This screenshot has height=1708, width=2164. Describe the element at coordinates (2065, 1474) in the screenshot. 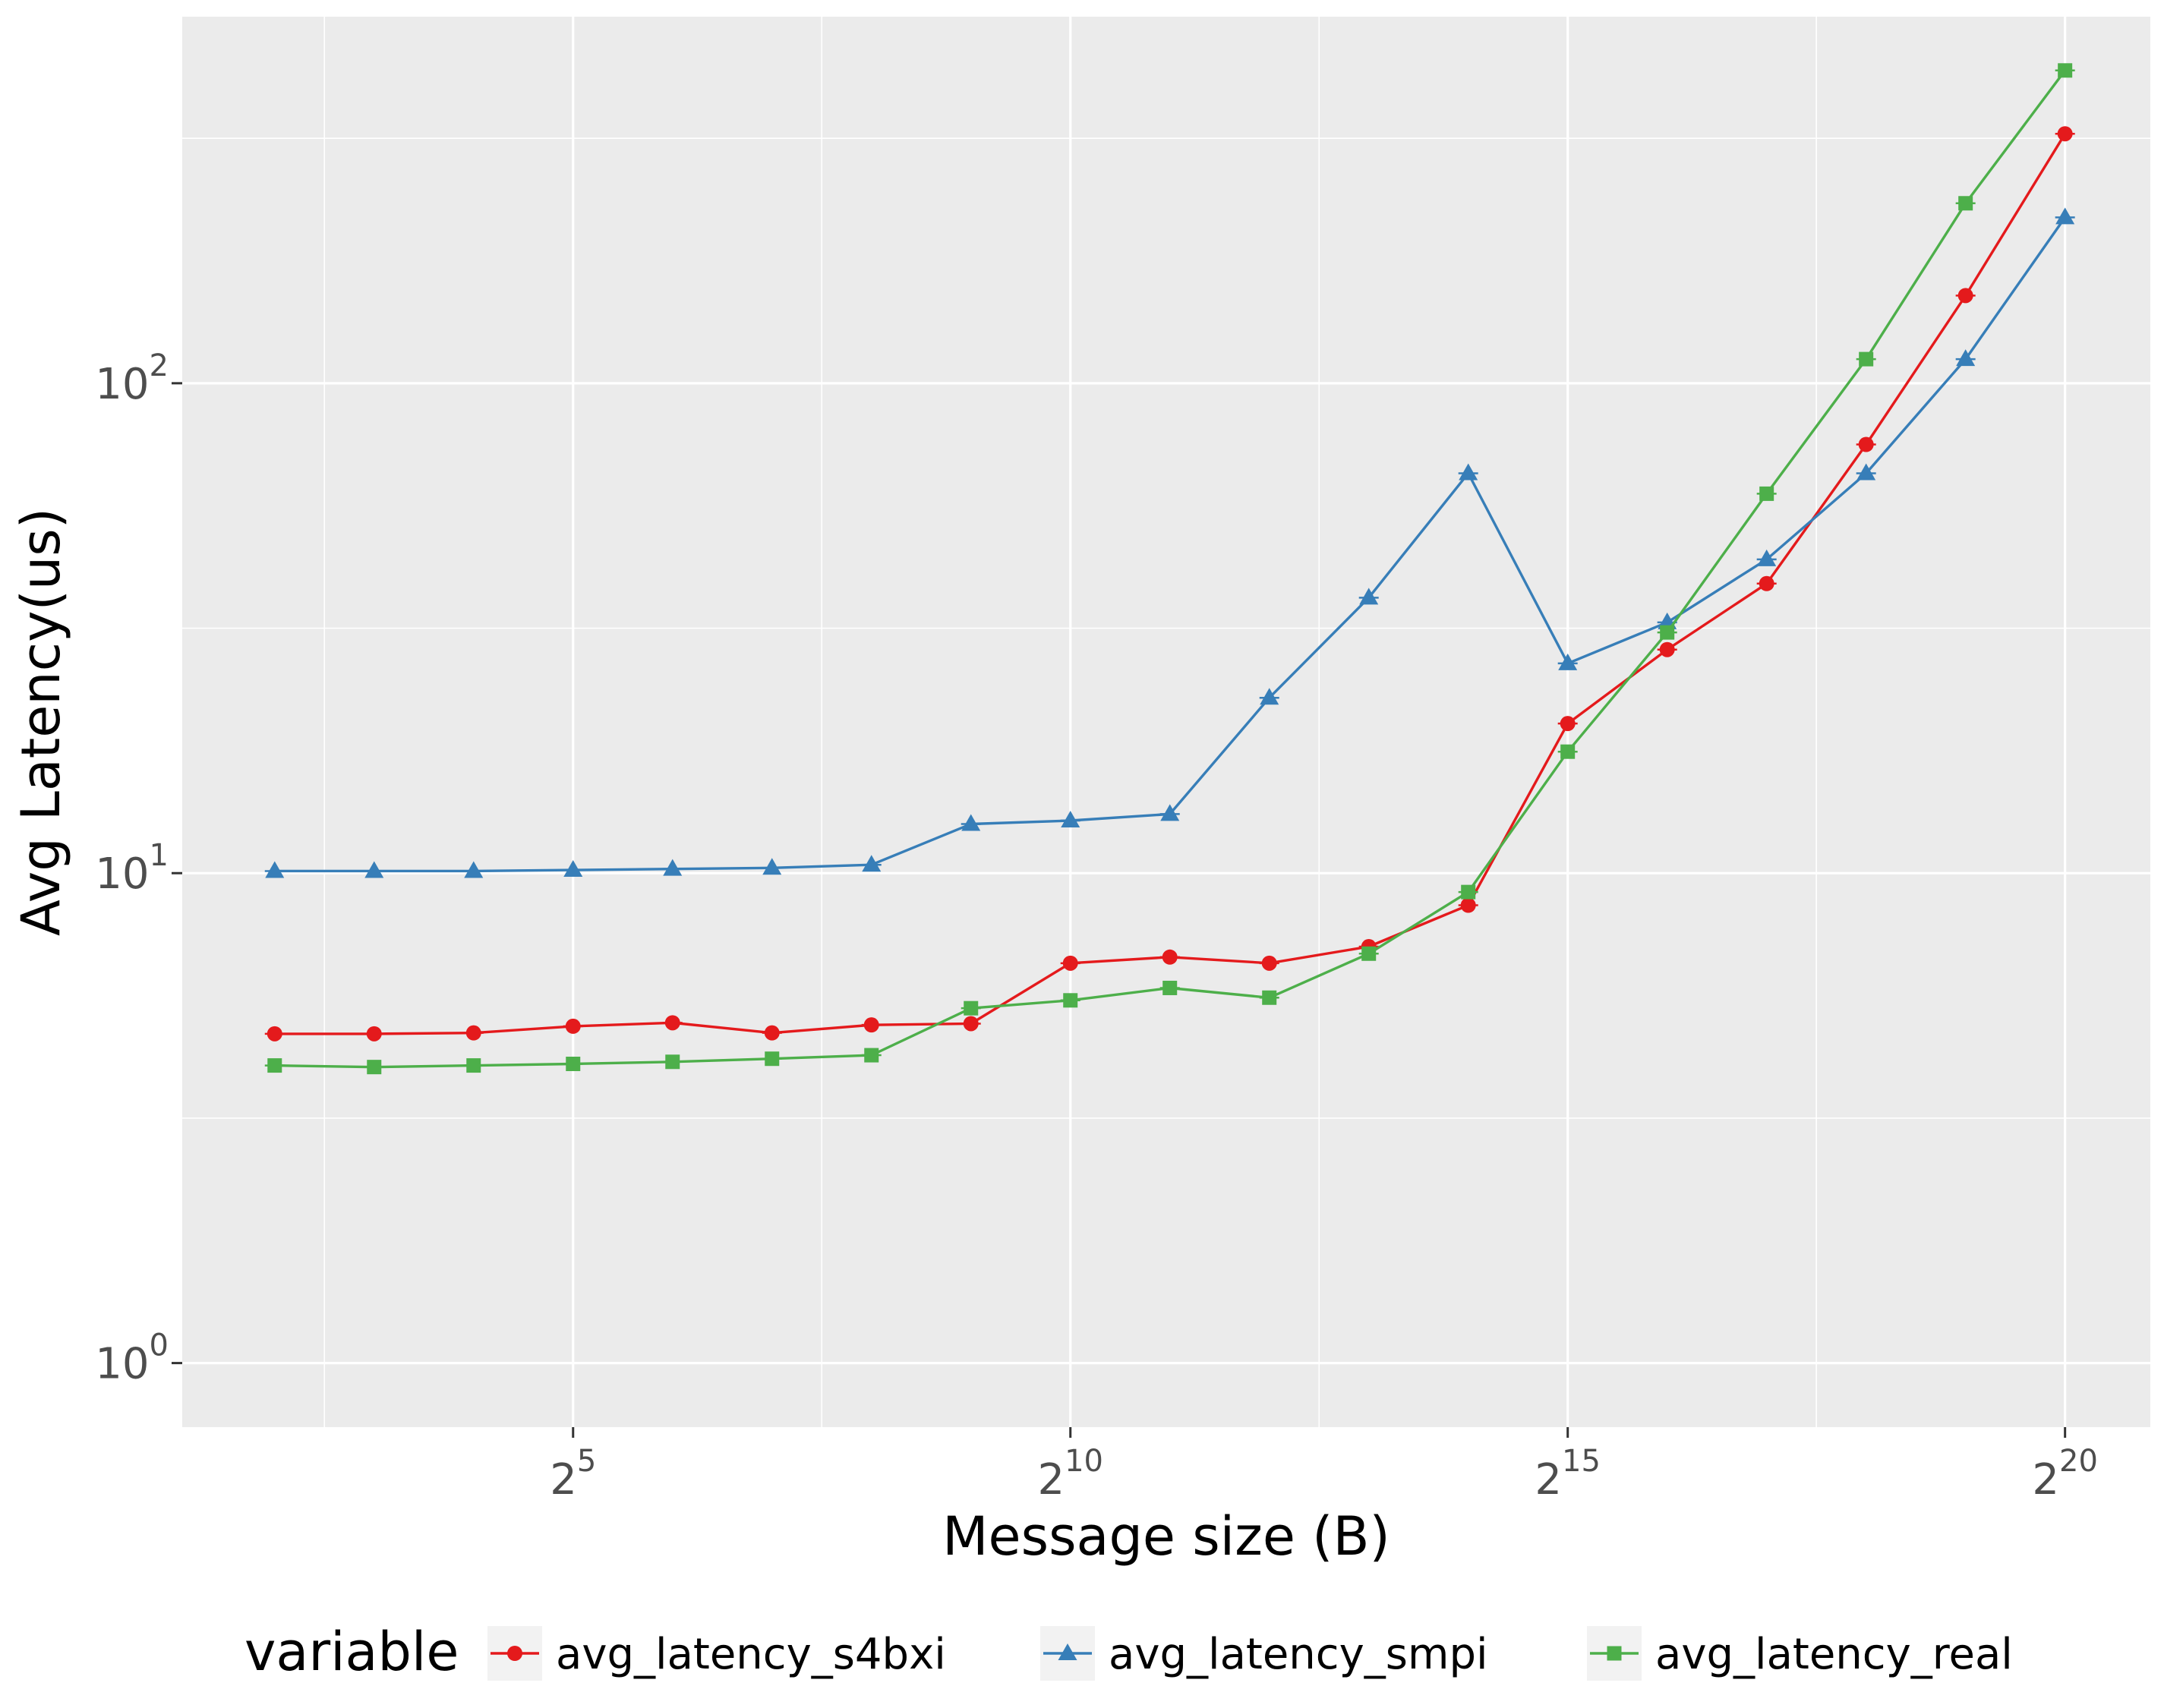

I see `x-tick-label: 220` at that location.